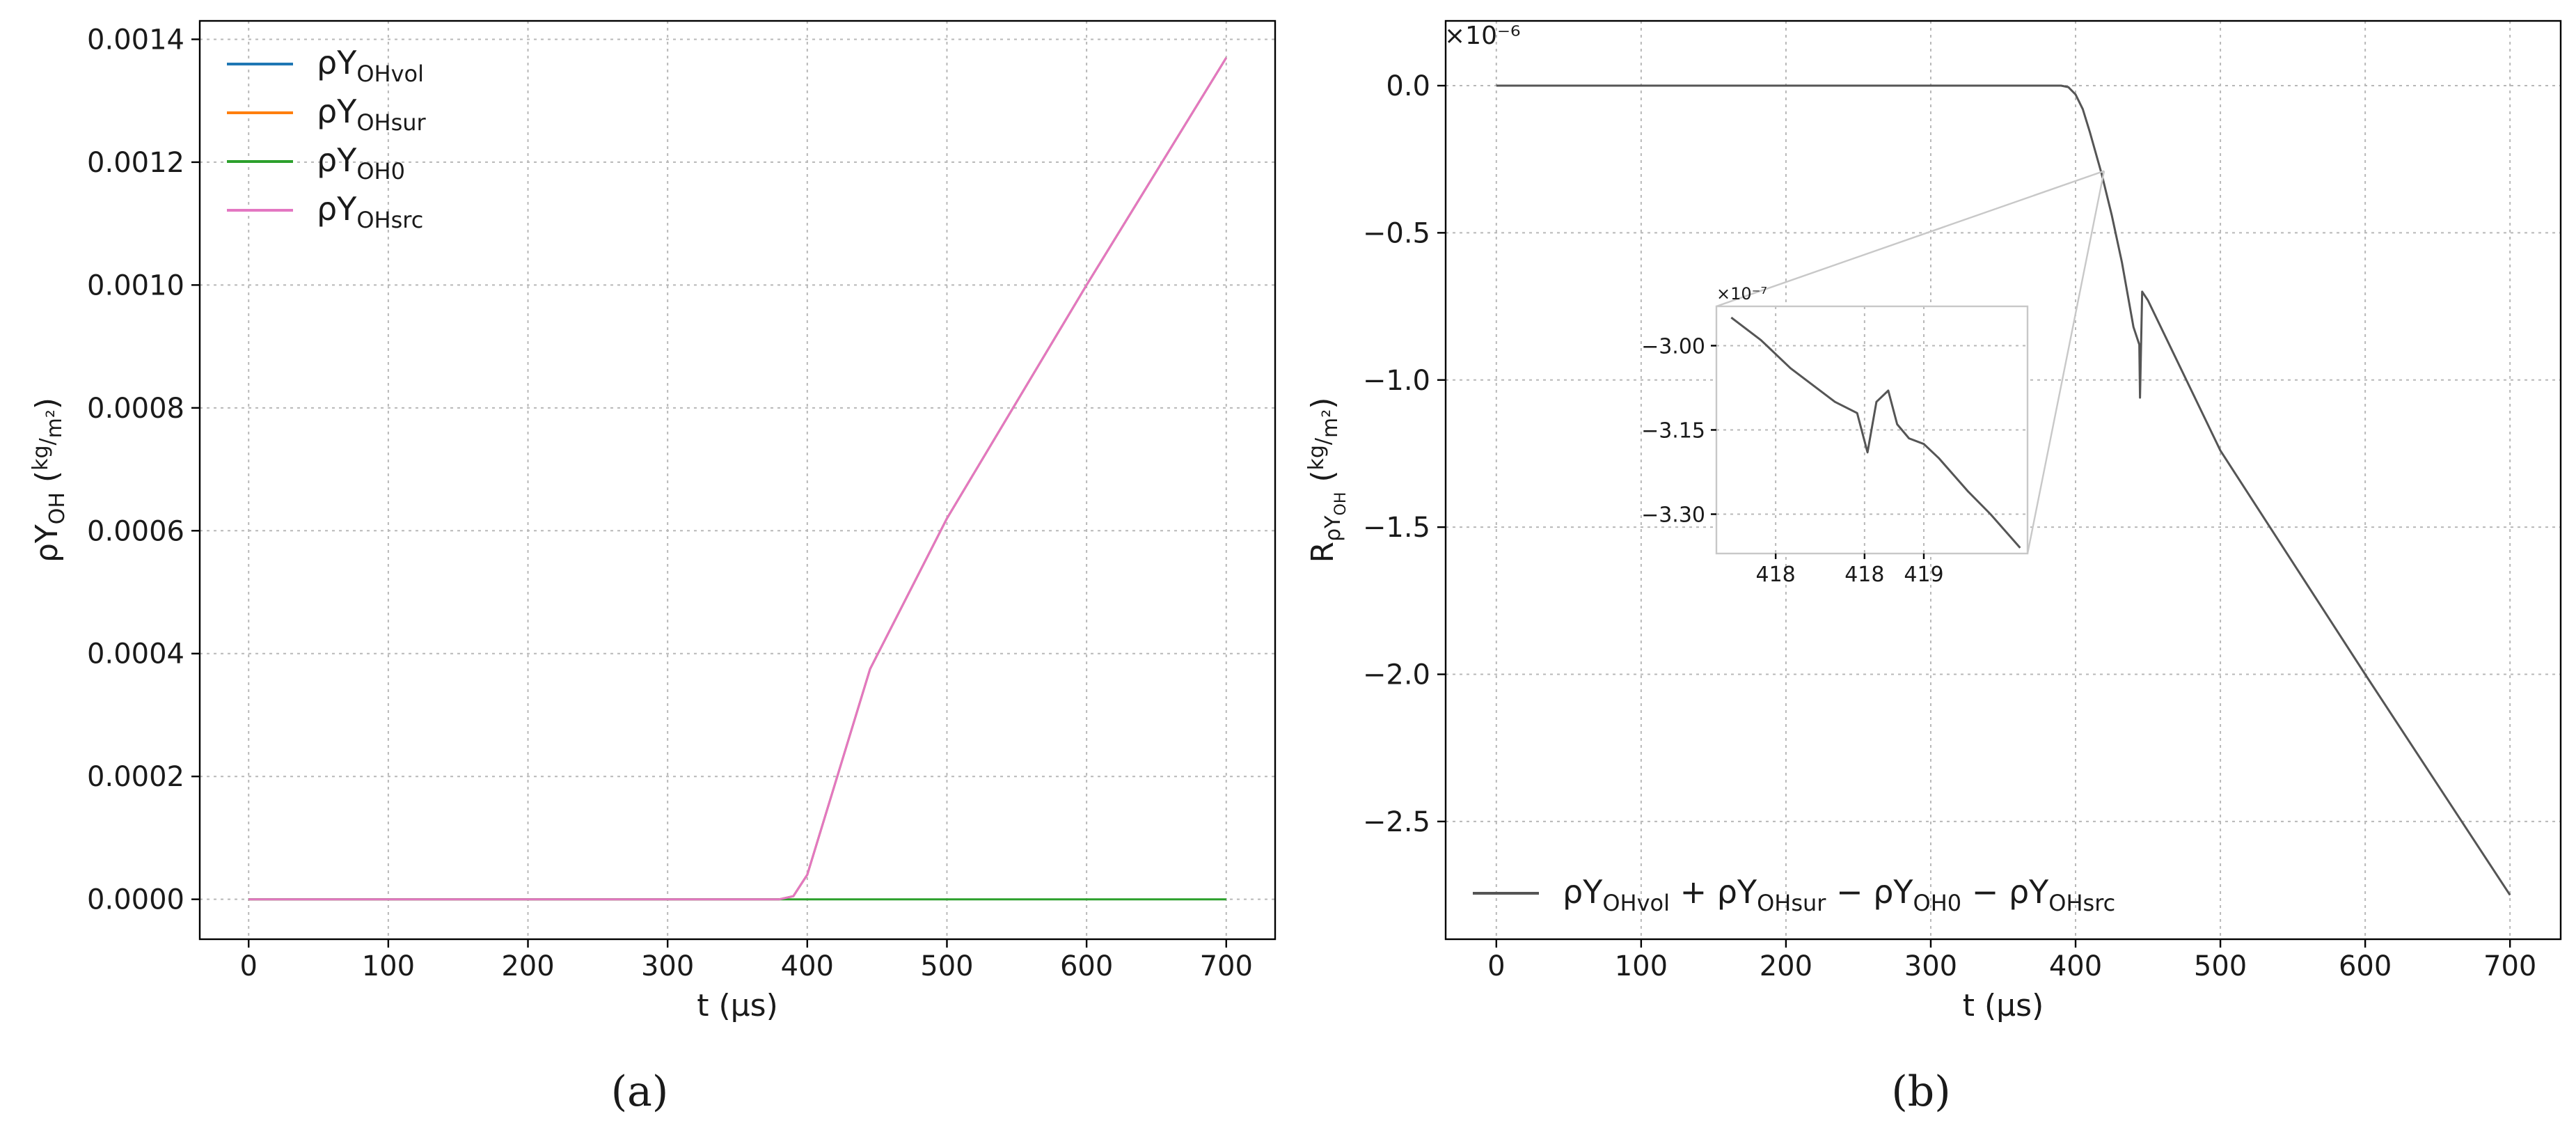  I want to click on y-tick-label: 0.0, so click(1408, 86).